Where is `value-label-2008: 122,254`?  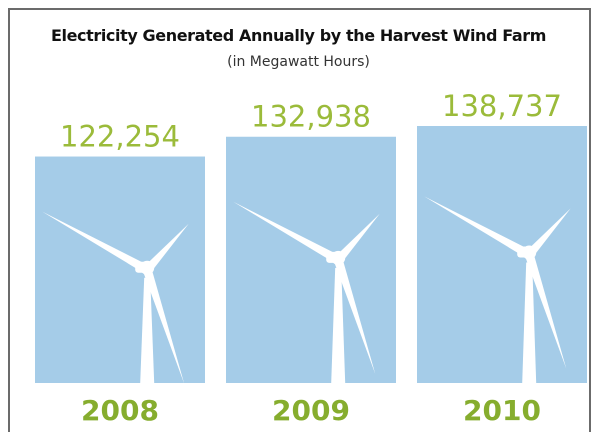 value-label-2008: 122,254 is located at coordinates (120, 137).